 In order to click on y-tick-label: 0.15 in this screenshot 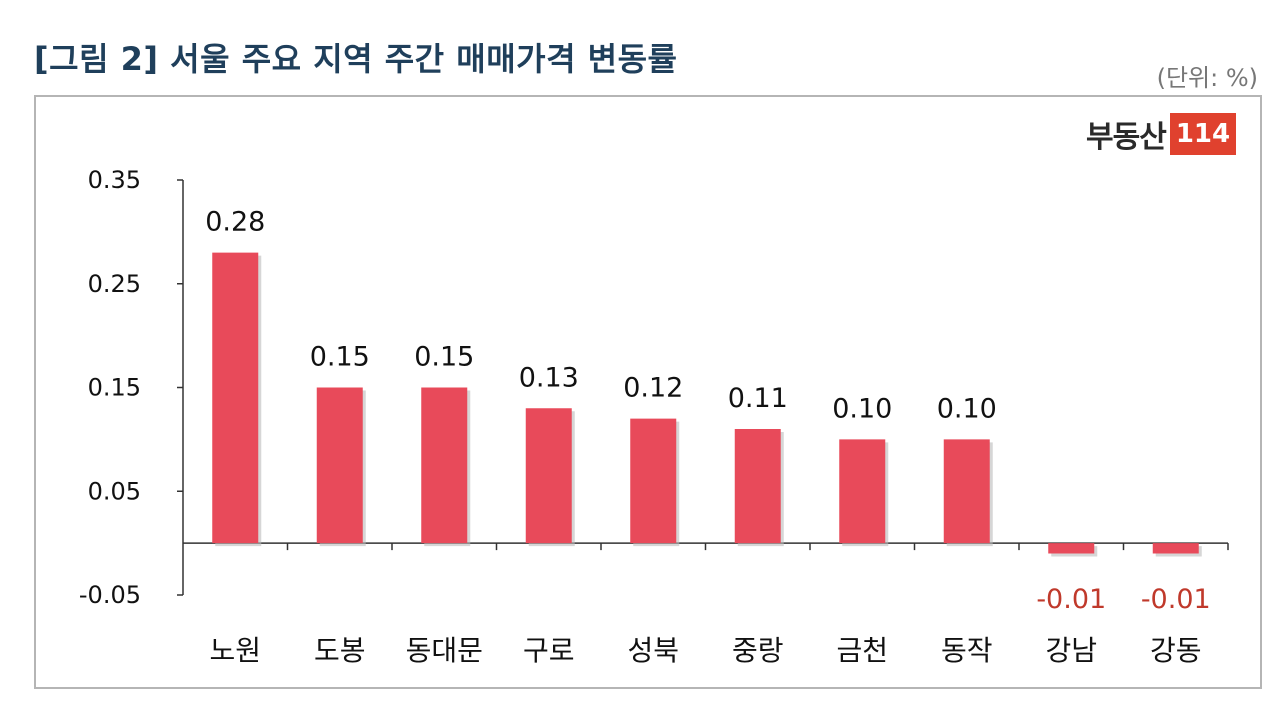, I will do `click(114, 388)`.